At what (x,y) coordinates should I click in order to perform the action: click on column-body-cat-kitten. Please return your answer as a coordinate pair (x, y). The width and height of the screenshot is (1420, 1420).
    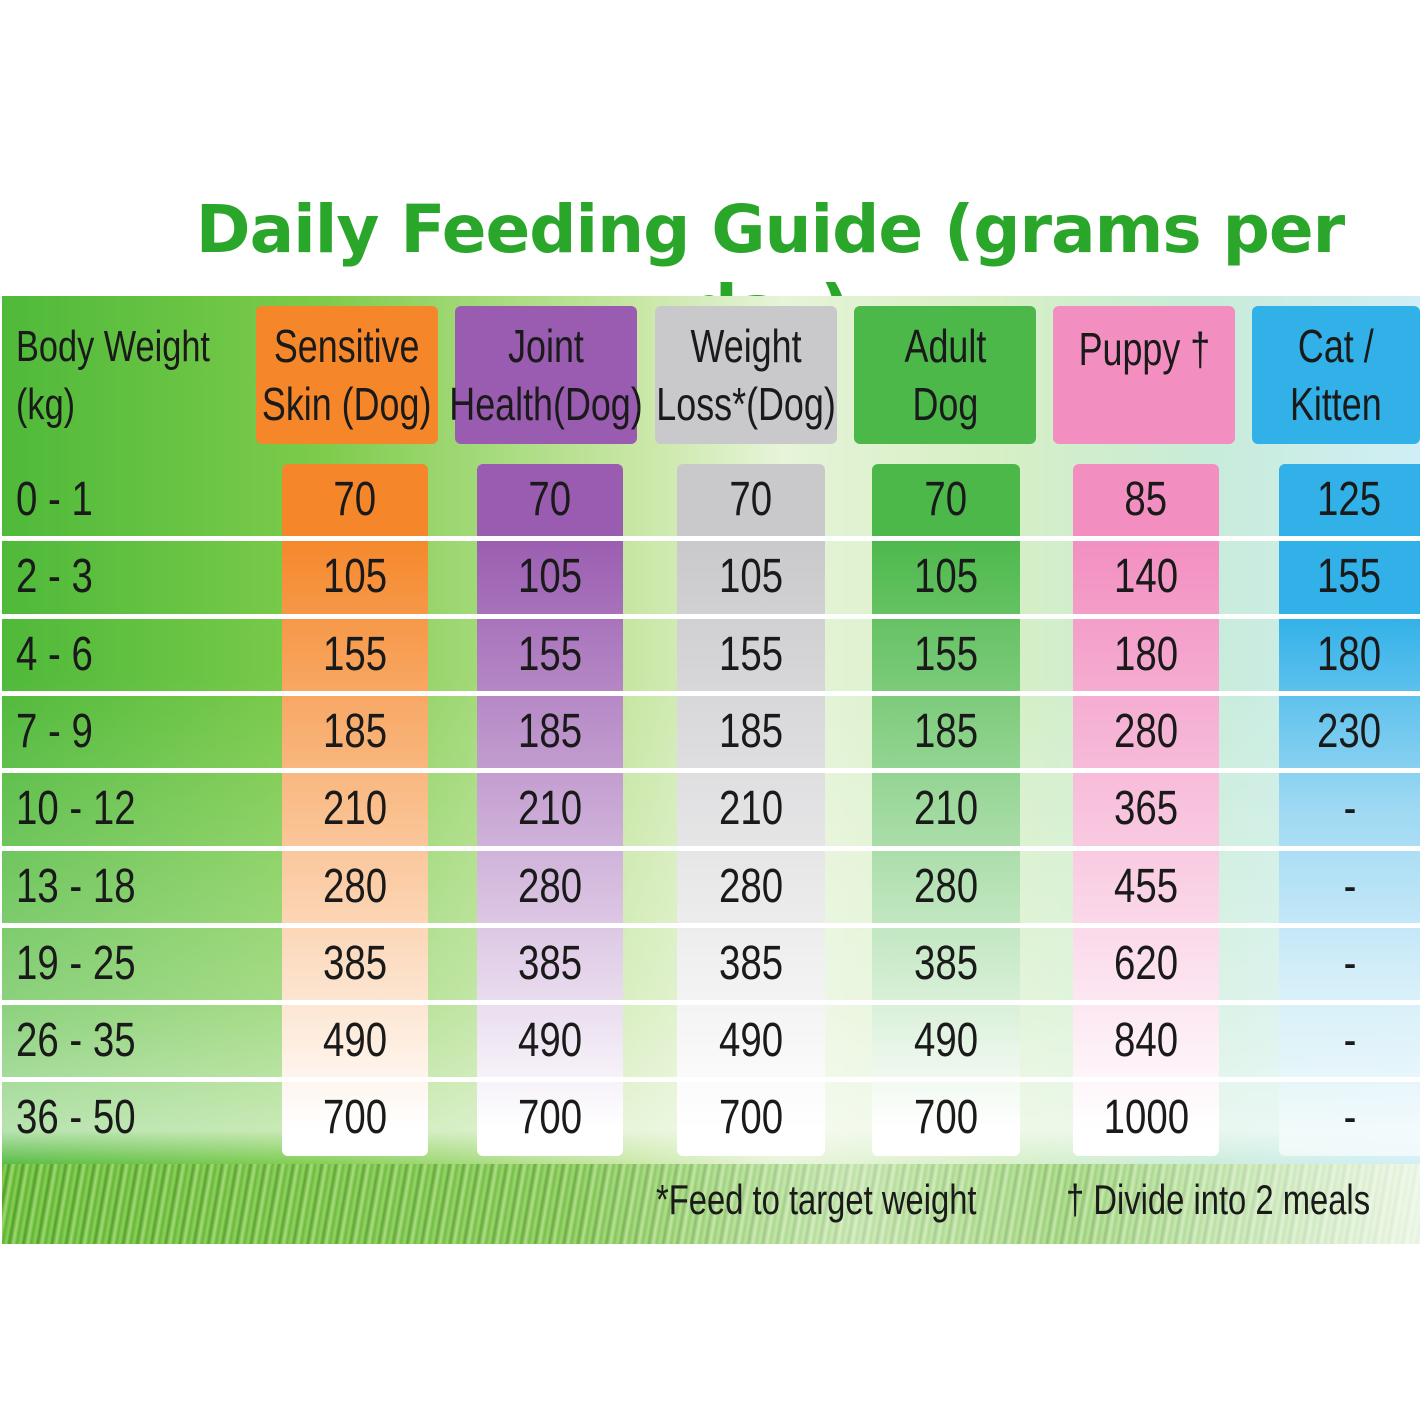
    Looking at the image, I should click on (1349, 810).